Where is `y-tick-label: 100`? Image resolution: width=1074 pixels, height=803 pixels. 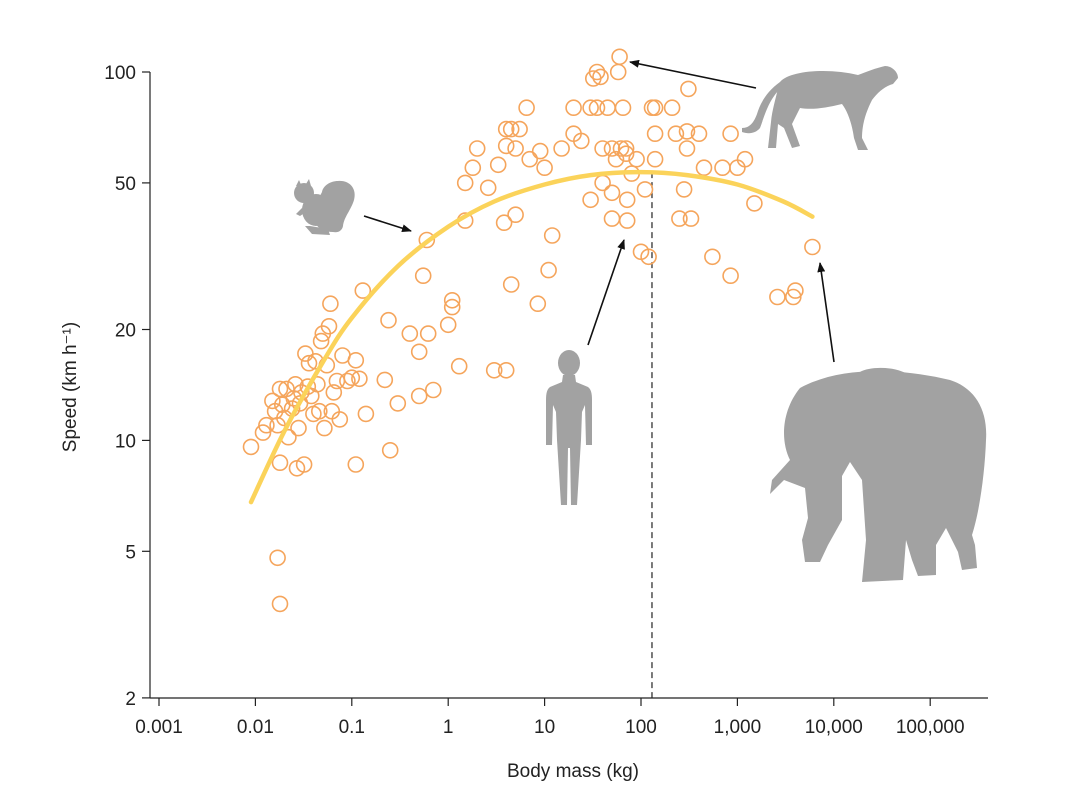 y-tick-label: 100 is located at coordinates (120, 73).